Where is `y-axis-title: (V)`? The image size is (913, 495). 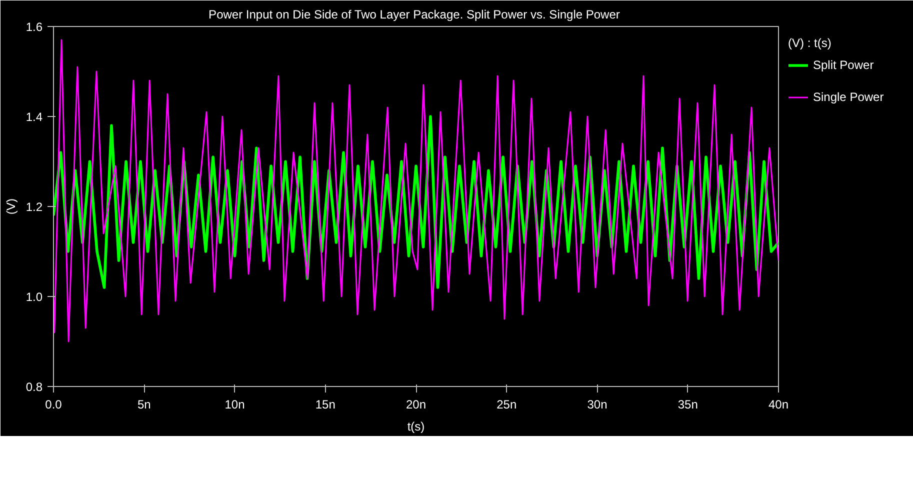 y-axis-title: (V) is located at coordinates (11, 206).